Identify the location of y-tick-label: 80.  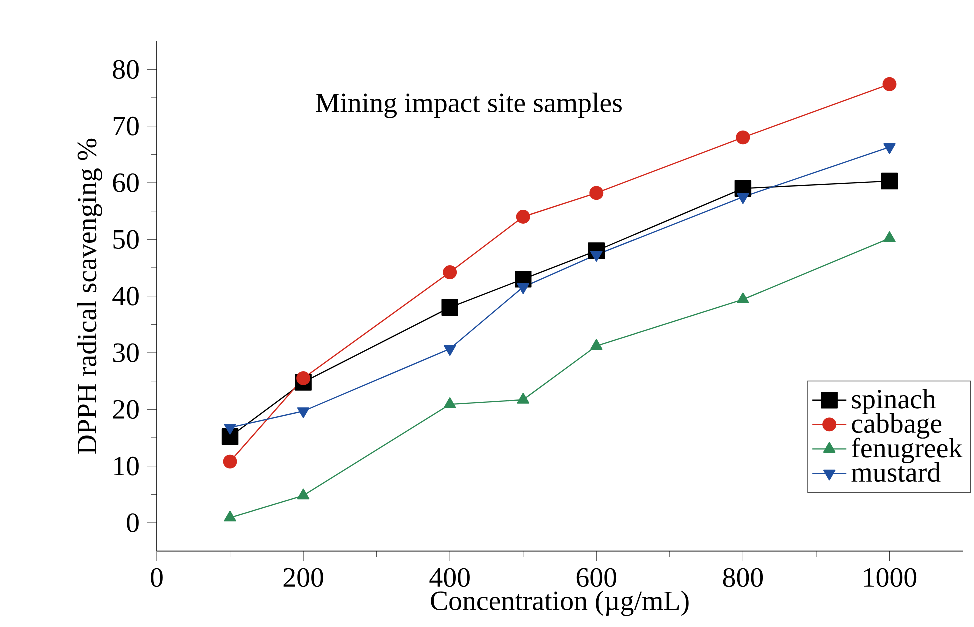
(126, 70).